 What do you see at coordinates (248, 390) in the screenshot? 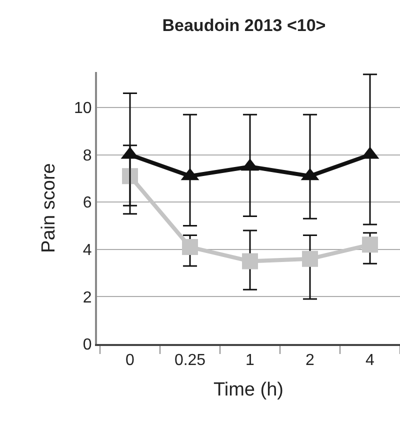
I see `x-axis-title: Time (h)` at bounding box center [248, 390].